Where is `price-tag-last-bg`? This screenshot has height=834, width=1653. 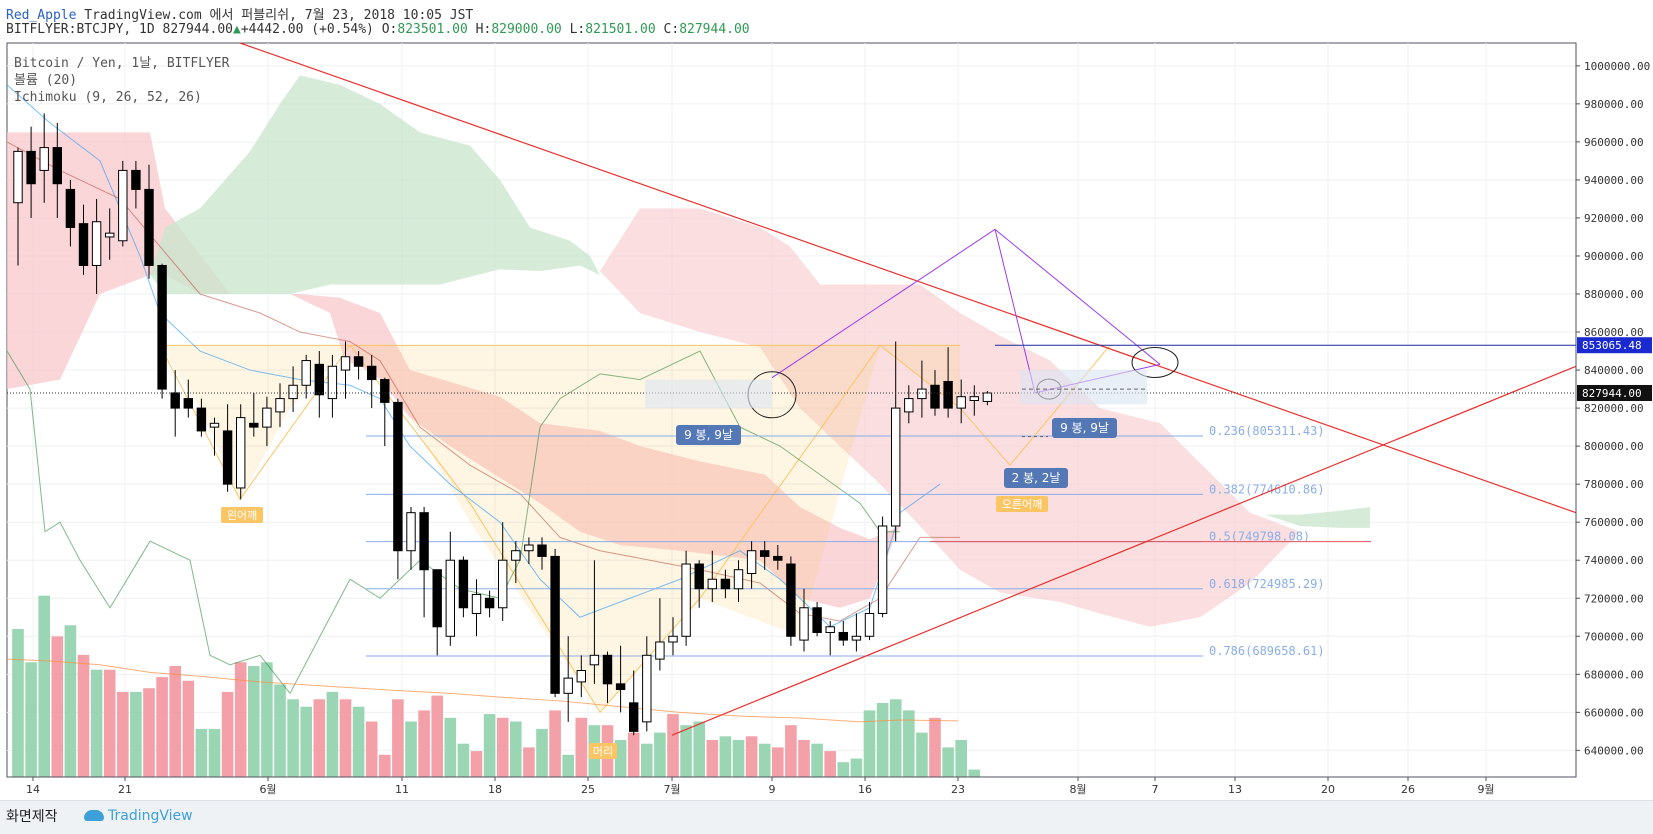 price-tag-last-bg is located at coordinates (1614, 392).